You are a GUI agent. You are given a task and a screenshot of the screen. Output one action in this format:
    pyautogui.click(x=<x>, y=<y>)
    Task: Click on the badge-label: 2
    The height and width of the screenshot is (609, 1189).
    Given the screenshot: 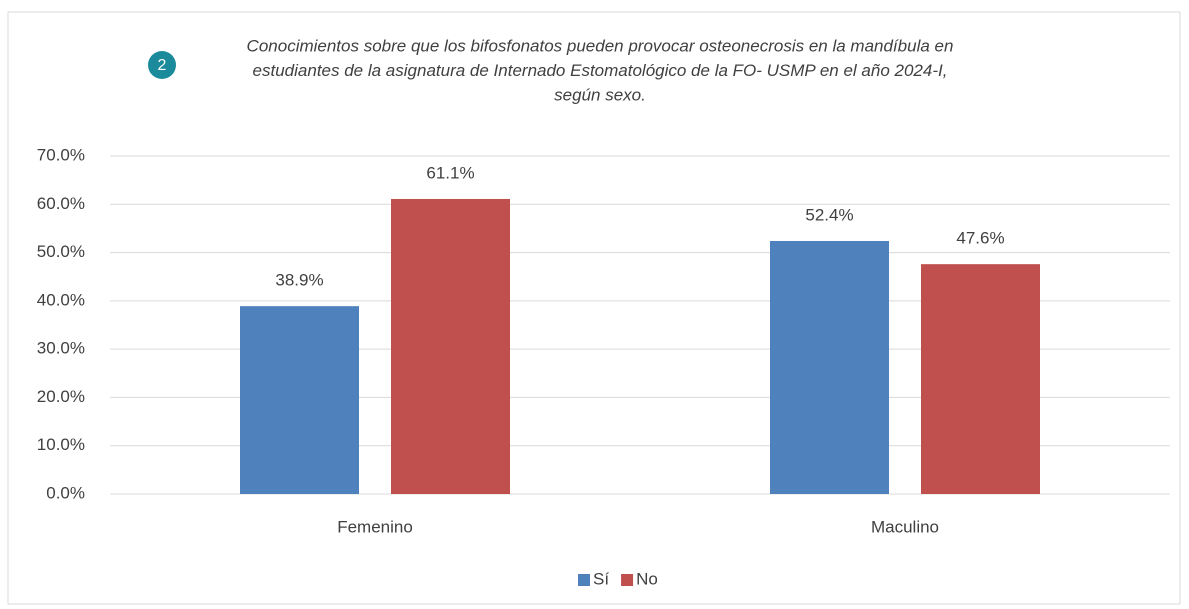 What is the action you would take?
    pyautogui.click(x=162, y=65)
    